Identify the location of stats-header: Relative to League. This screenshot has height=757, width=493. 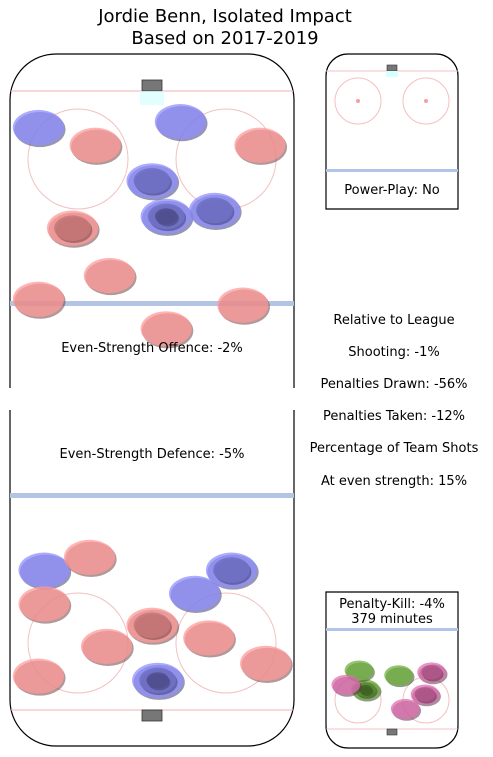
(394, 320).